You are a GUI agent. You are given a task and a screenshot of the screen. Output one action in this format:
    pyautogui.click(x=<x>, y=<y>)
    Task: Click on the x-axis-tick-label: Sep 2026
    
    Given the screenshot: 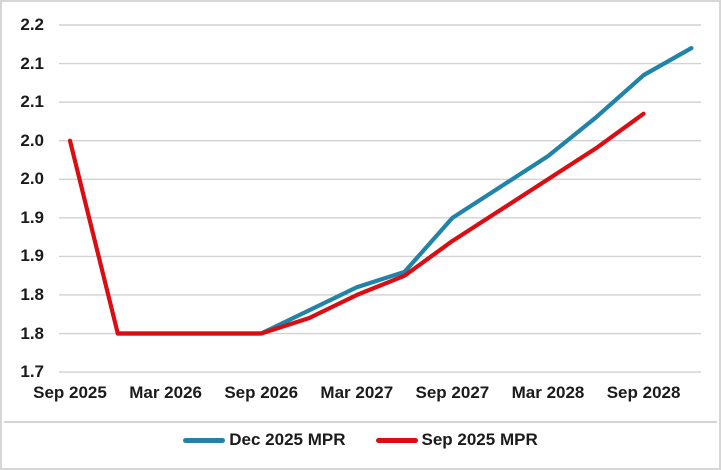 What is the action you would take?
    pyautogui.click(x=261, y=392)
    